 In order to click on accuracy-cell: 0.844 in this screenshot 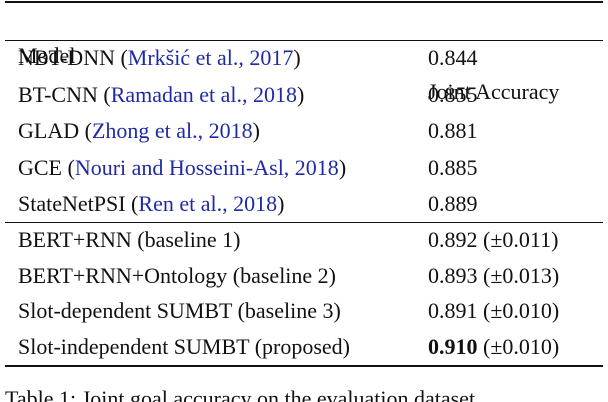, I will do `click(453, 58)`.